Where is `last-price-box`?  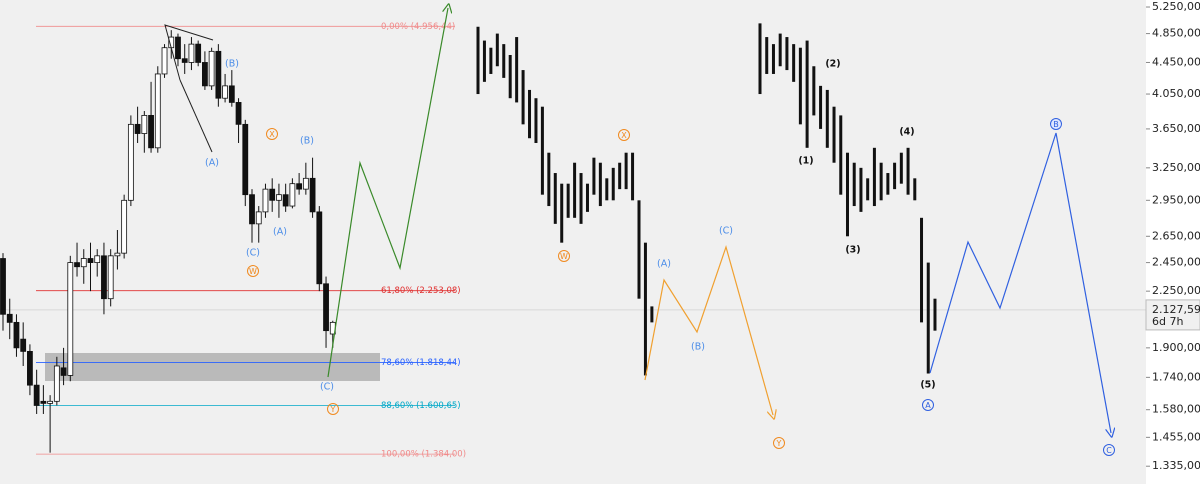 last-price-box is located at coordinates (1172, 315).